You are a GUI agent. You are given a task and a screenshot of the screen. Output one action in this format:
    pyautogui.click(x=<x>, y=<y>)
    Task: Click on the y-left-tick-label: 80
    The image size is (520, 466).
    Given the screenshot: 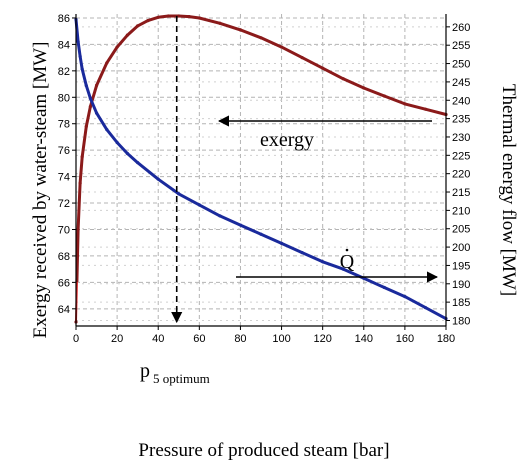 What is the action you would take?
    pyautogui.click(x=64, y=98)
    